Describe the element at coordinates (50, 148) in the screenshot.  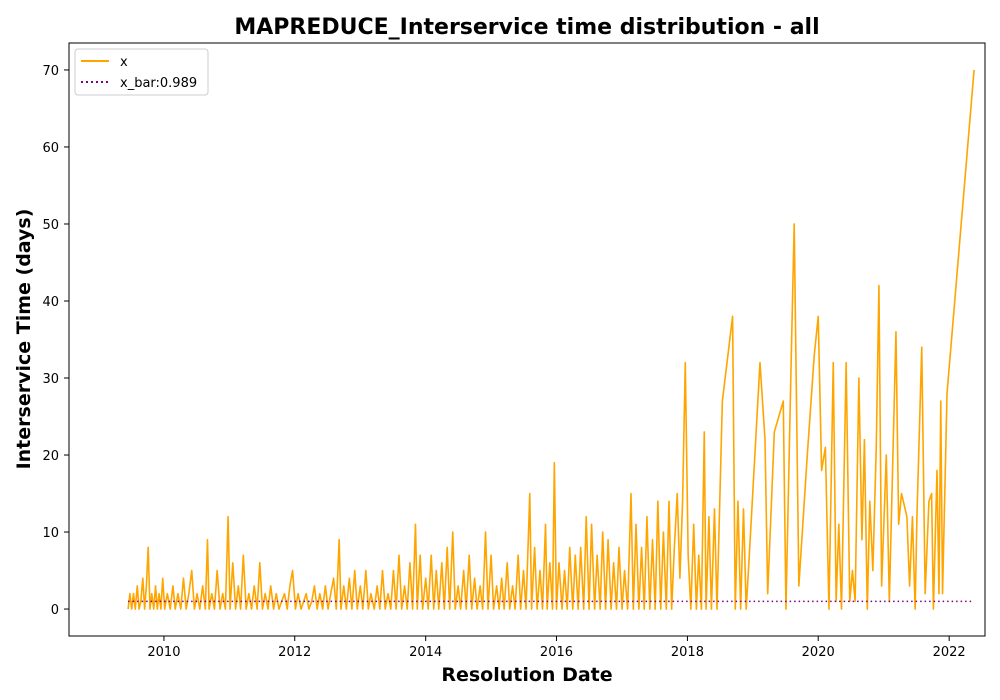
I see `y-tick-label: 60` at that location.